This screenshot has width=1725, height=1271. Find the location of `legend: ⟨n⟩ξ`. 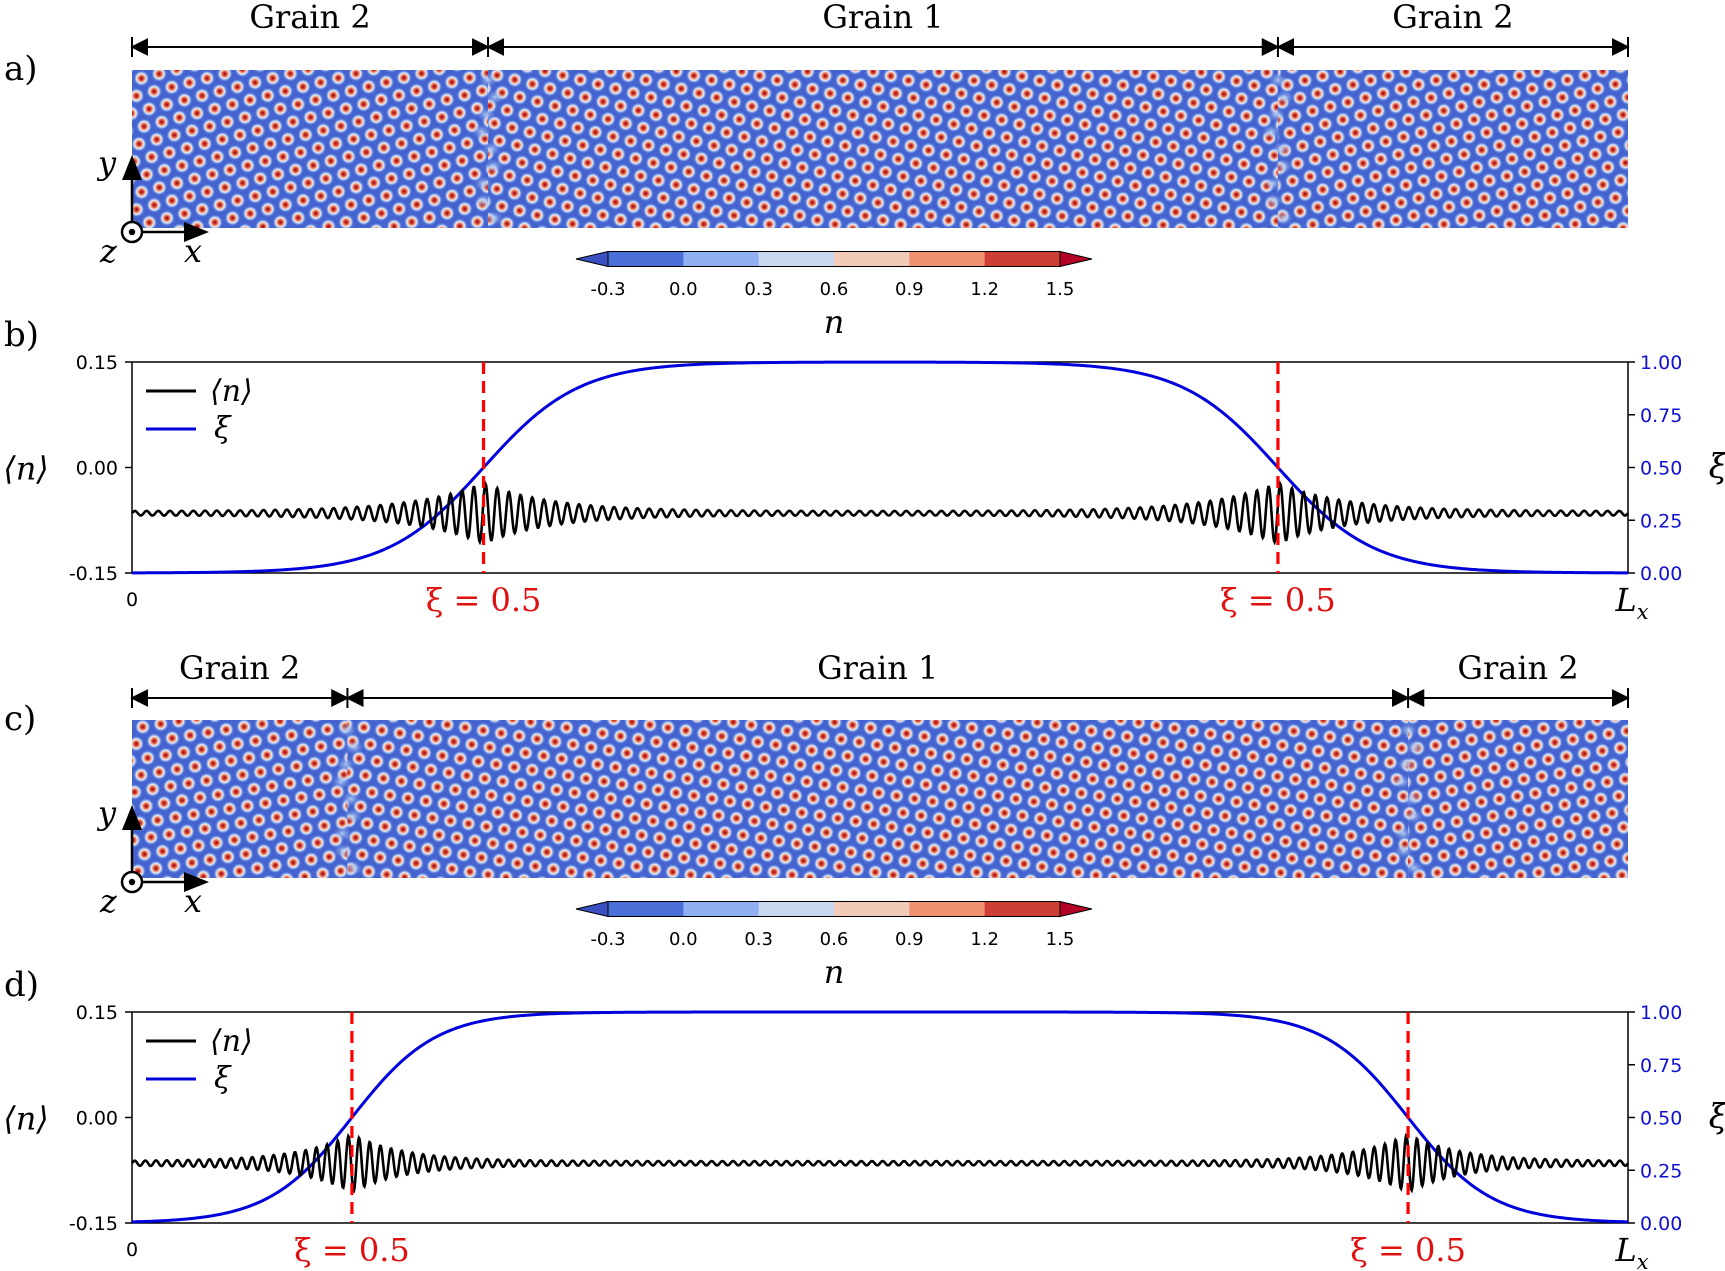

legend: ⟨n⟩ξ is located at coordinates (199, 410).